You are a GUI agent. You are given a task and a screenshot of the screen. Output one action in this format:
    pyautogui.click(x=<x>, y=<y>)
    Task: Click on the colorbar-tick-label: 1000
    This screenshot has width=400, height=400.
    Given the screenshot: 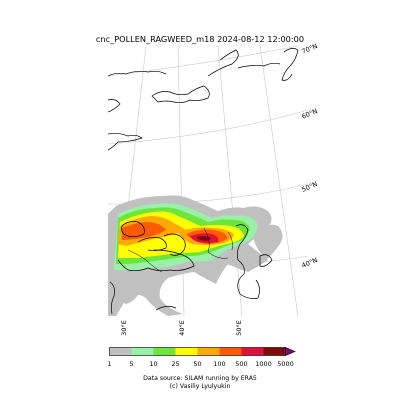 What is the action you would take?
    pyautogui.click(x=263, y=364)
    